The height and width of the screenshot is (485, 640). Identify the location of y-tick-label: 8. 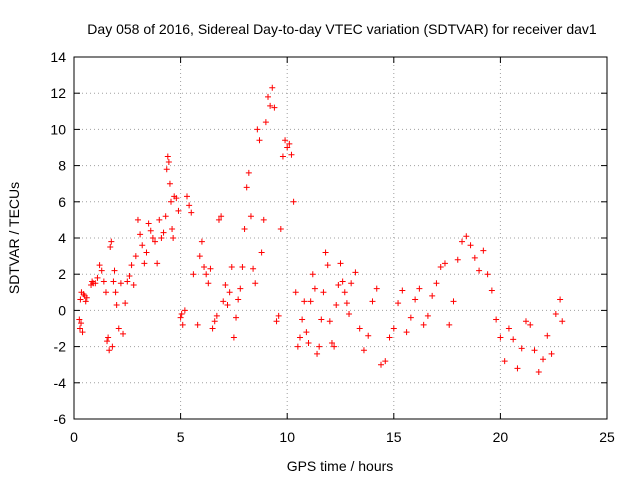
(62, 166).